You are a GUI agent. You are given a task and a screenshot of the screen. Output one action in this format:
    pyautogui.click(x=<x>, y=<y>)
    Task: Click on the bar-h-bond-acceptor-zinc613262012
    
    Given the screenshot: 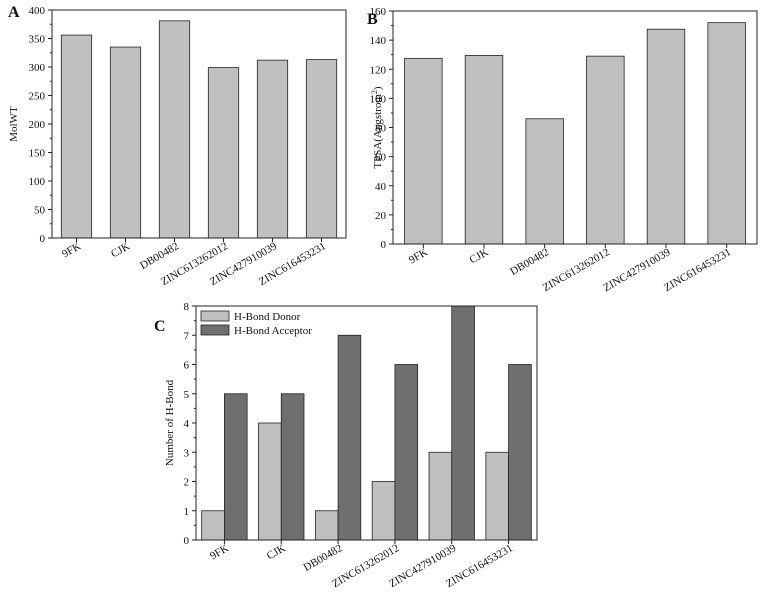 What is the action you would take?
    pyautogui.click(x=406, y=452)
    